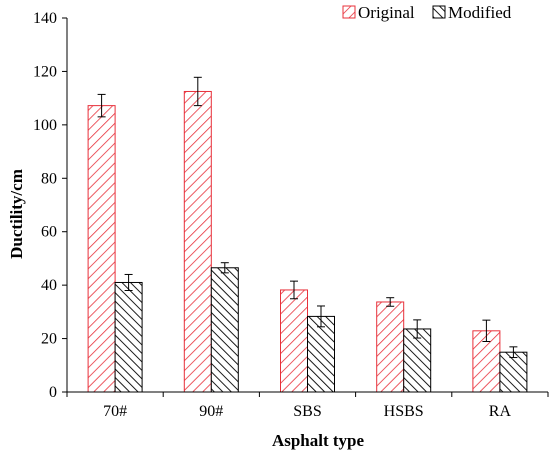 The height and width of the screenshot is (459, 550). Describe the element at coordinates (480, 12) in the screenshot. I see `legend-label-modified: Modified` at that location.